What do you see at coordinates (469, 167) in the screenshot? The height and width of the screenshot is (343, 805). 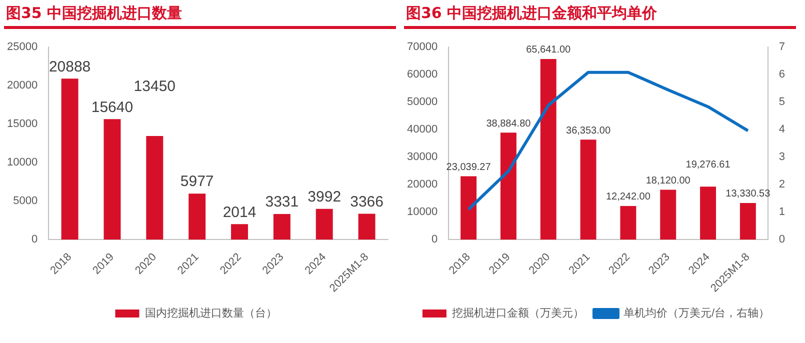 I see `data-label: 23,039.27` at bounding box center [469, 167].